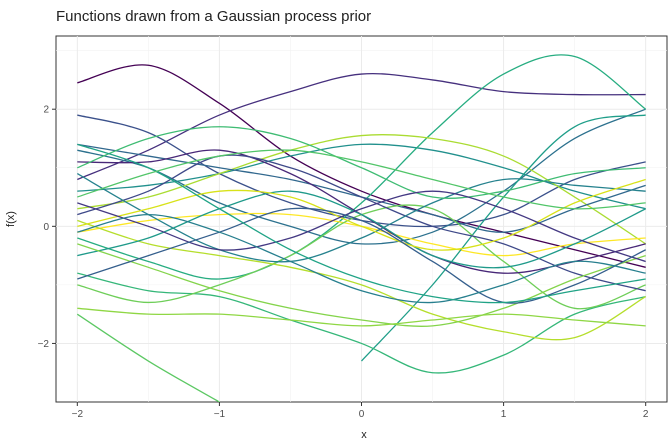 Image resolution: width=669 pixels, height=443 pixels. What do you see at coordinates (44, 344) in the screenshot?
I see `y-tick-label: −2` at bounding box center [44, 344].